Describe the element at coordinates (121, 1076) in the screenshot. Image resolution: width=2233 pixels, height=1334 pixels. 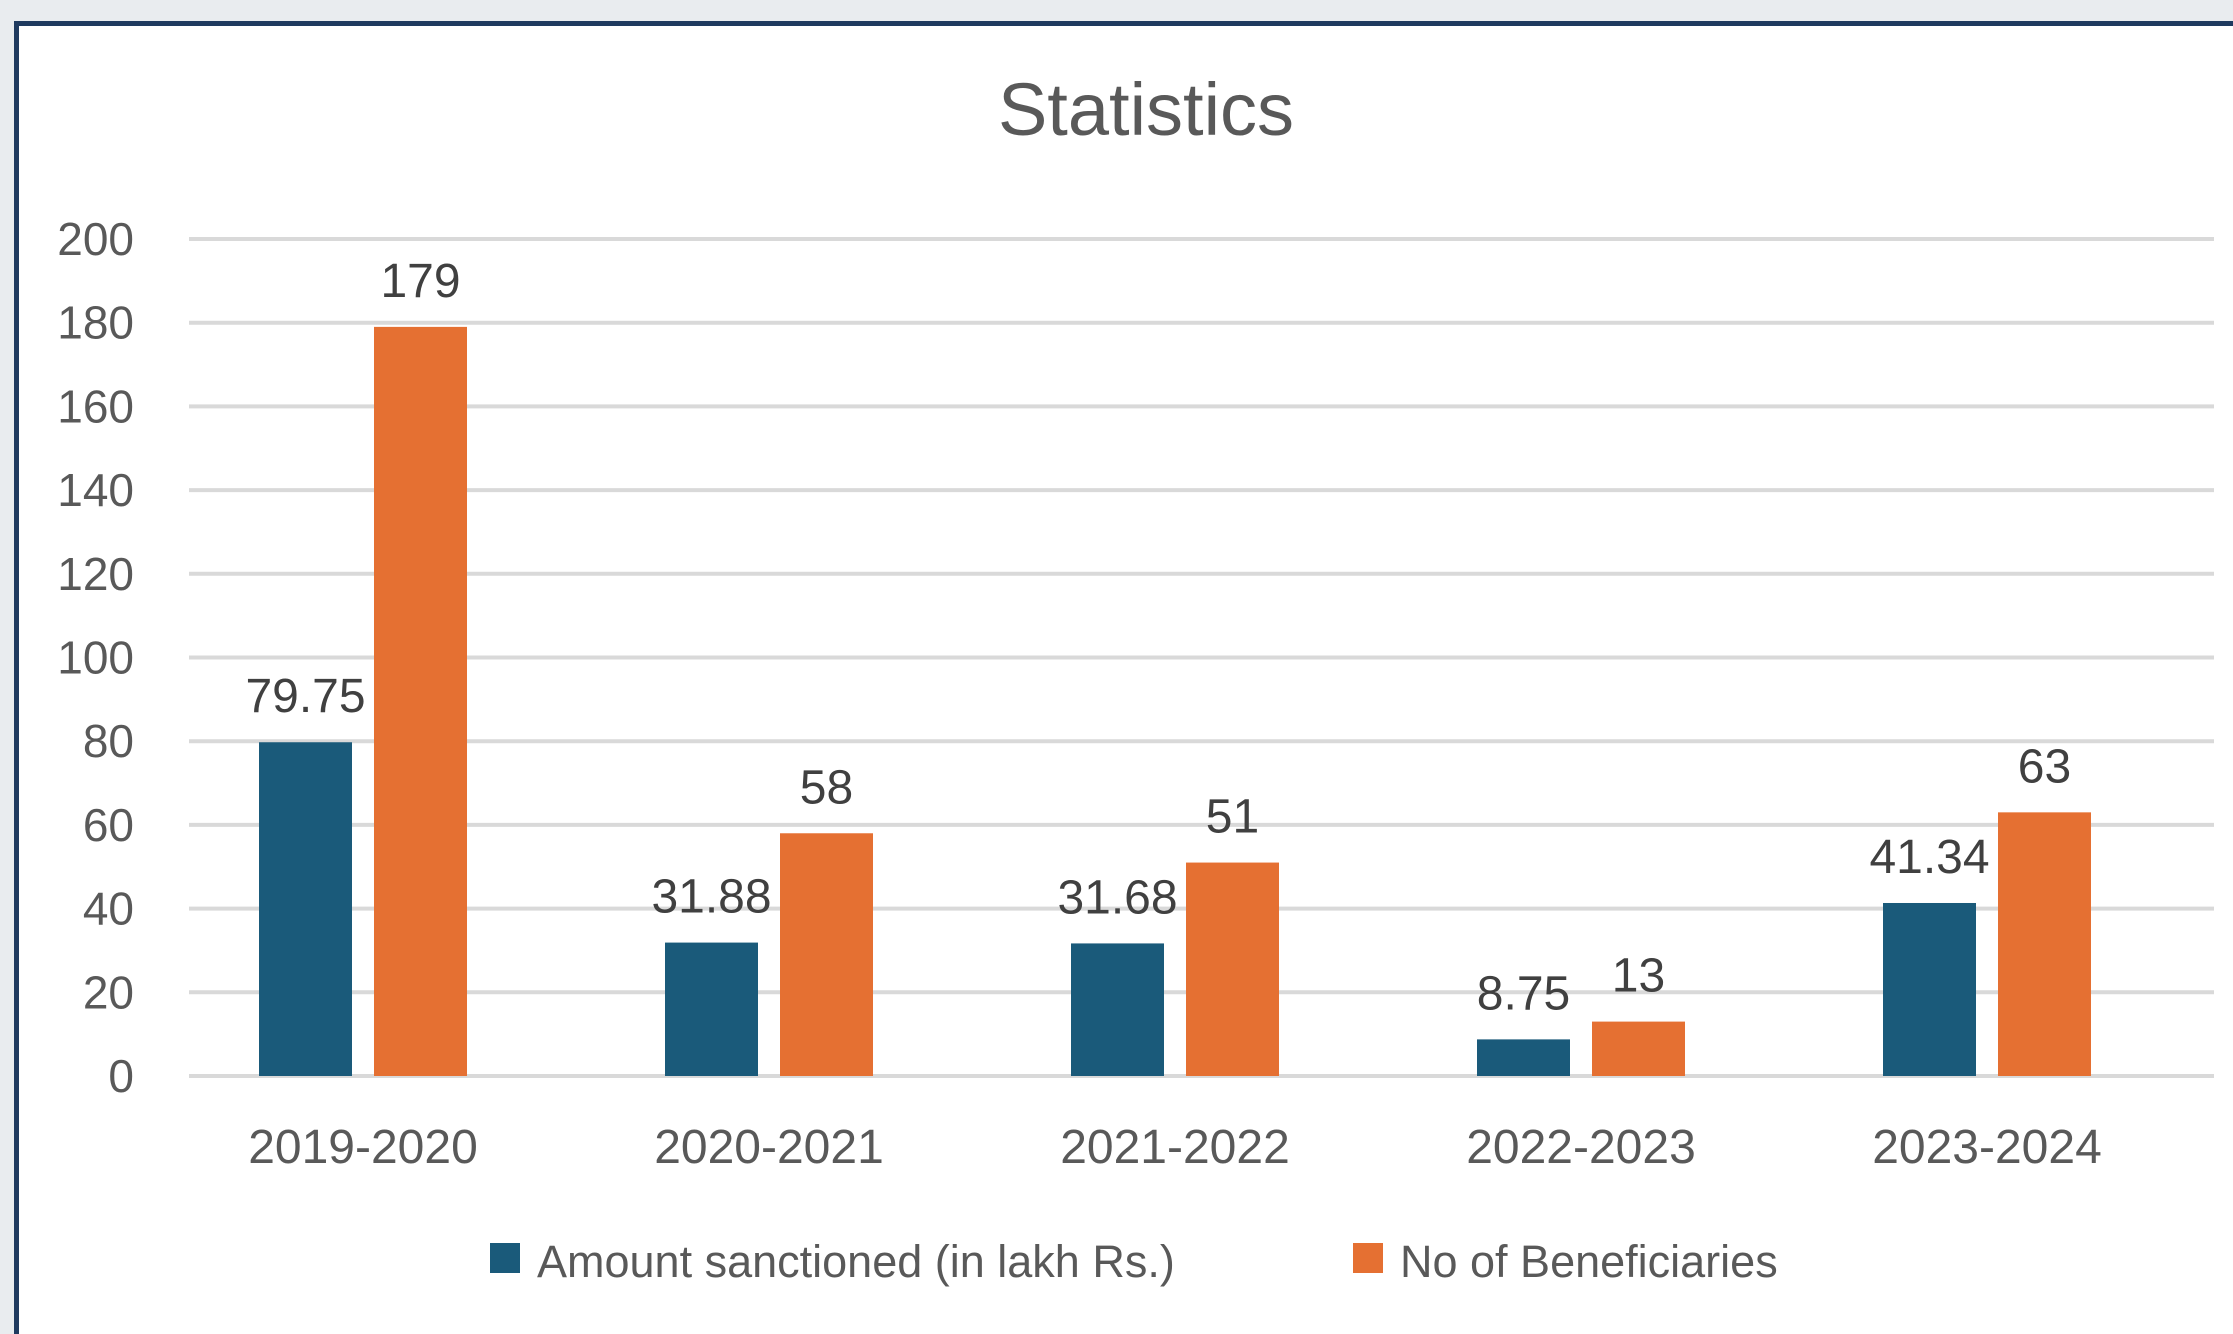
I see `y-tick-label: 0` at that location.